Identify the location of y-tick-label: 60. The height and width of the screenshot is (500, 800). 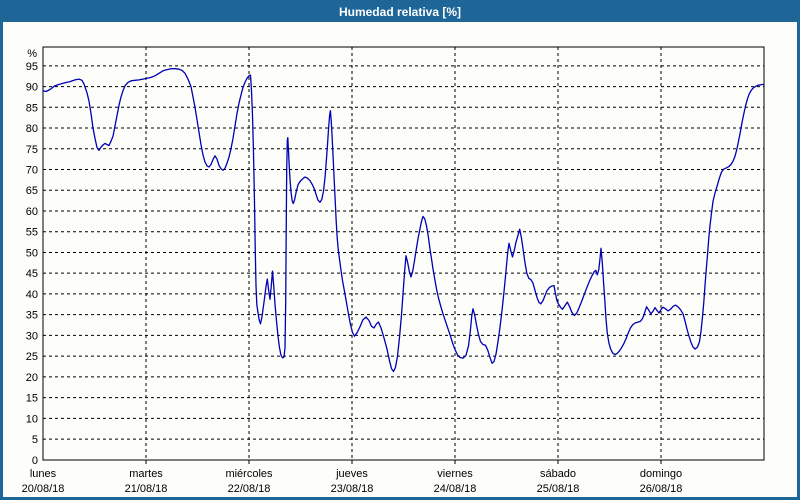
(32, 212).